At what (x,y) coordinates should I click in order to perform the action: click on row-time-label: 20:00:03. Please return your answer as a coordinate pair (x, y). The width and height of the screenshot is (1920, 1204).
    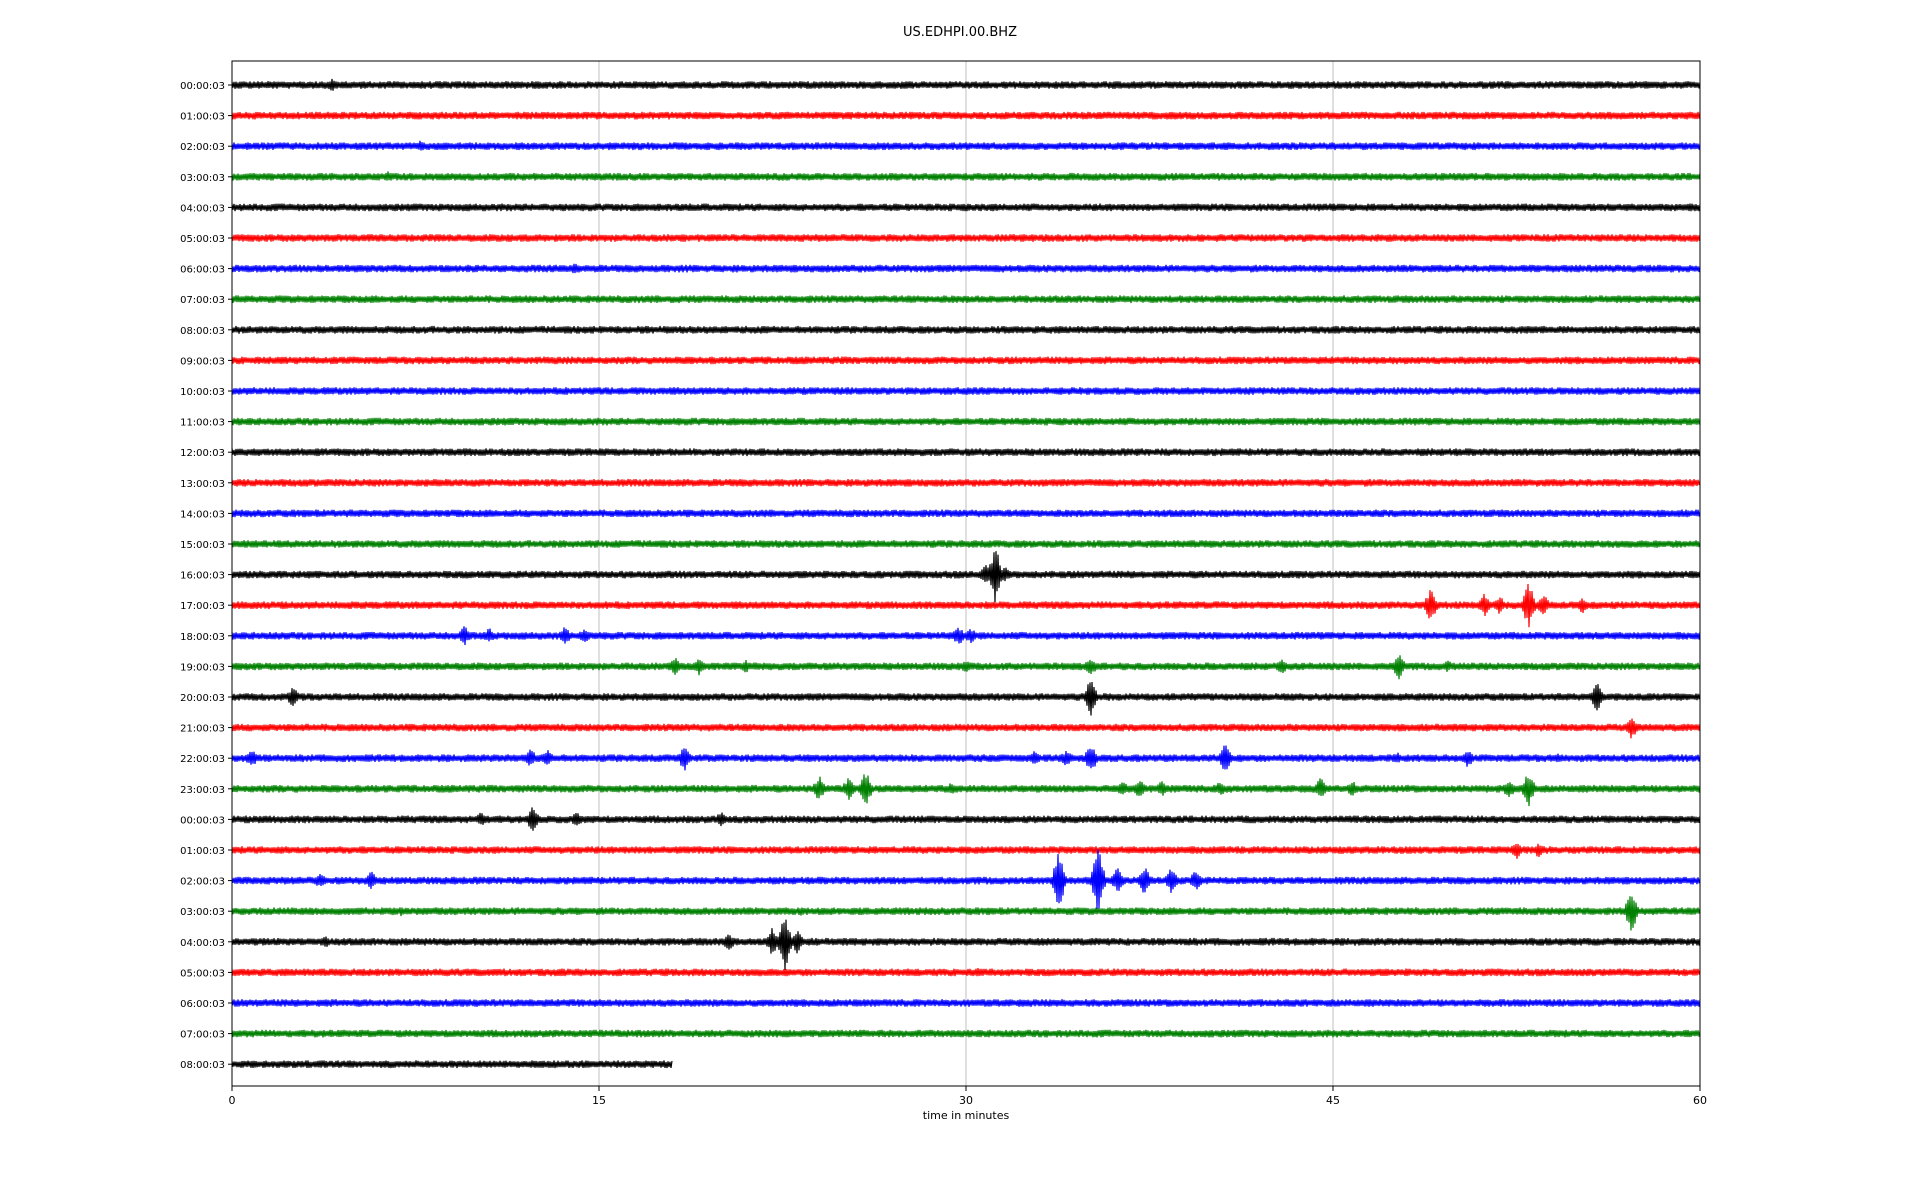
    Looking at the image, I should click on (202, 698).